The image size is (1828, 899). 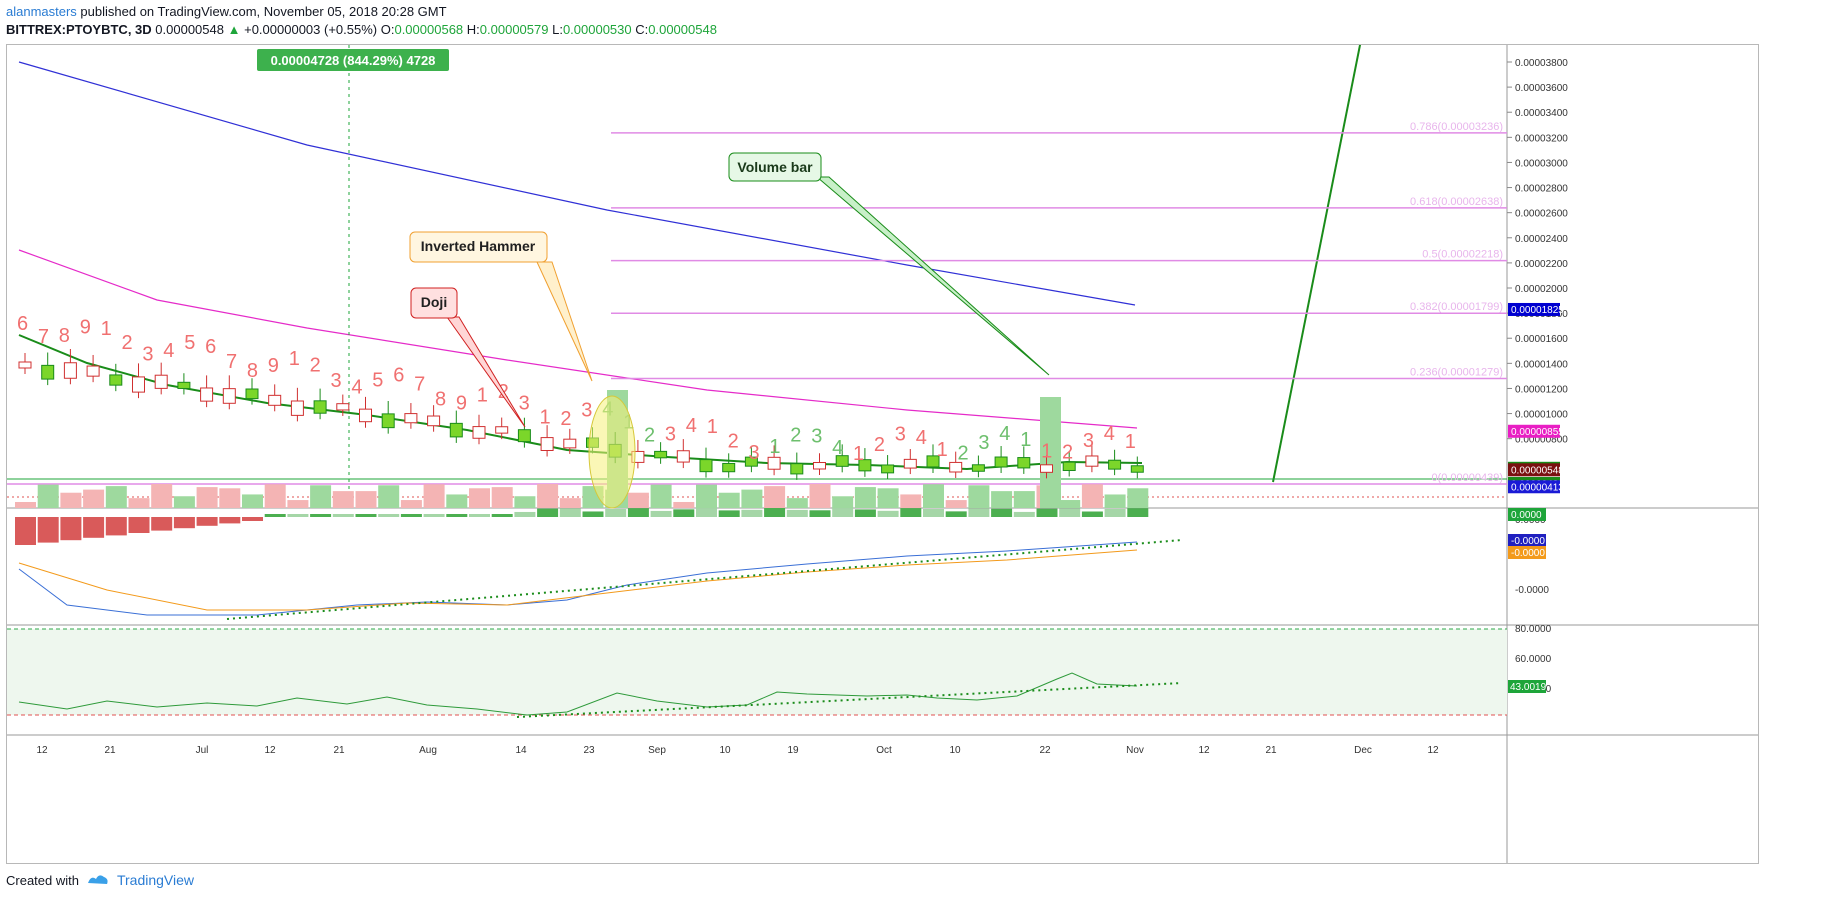 What do you see at coordinates (1541, 138) in the screenshot?
I see `price-tick-label: 0.00003200` at bounding box center [1541, 138].